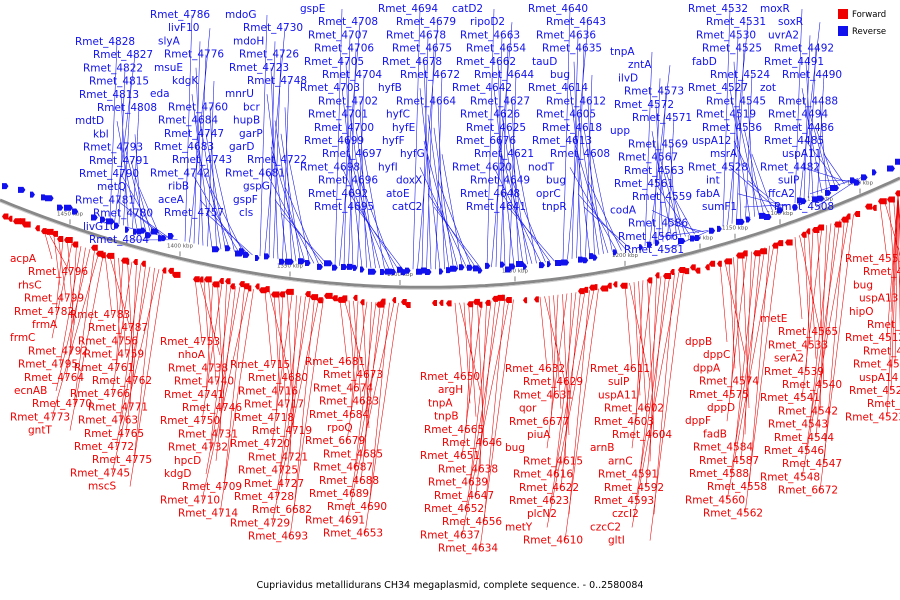 The width and height of the screenshot is (900, 600). What do you see at coordinates (412, 154) in the screenshot?
I see `reverse-gene-label: hyfG` at bounding box center [412, 154].